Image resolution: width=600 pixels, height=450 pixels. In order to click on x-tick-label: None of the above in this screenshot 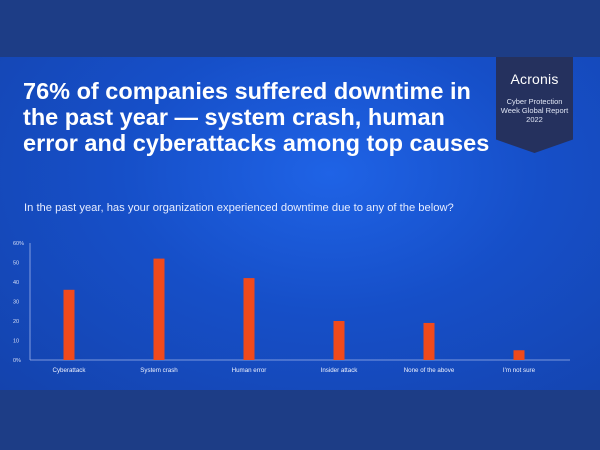, I will do `click(429, 370)`.